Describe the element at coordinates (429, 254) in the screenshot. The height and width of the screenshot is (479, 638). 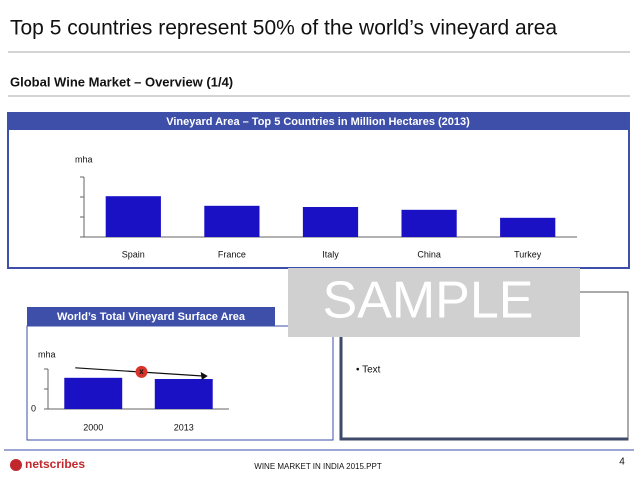
I see `x-tick-label: China` at that location.